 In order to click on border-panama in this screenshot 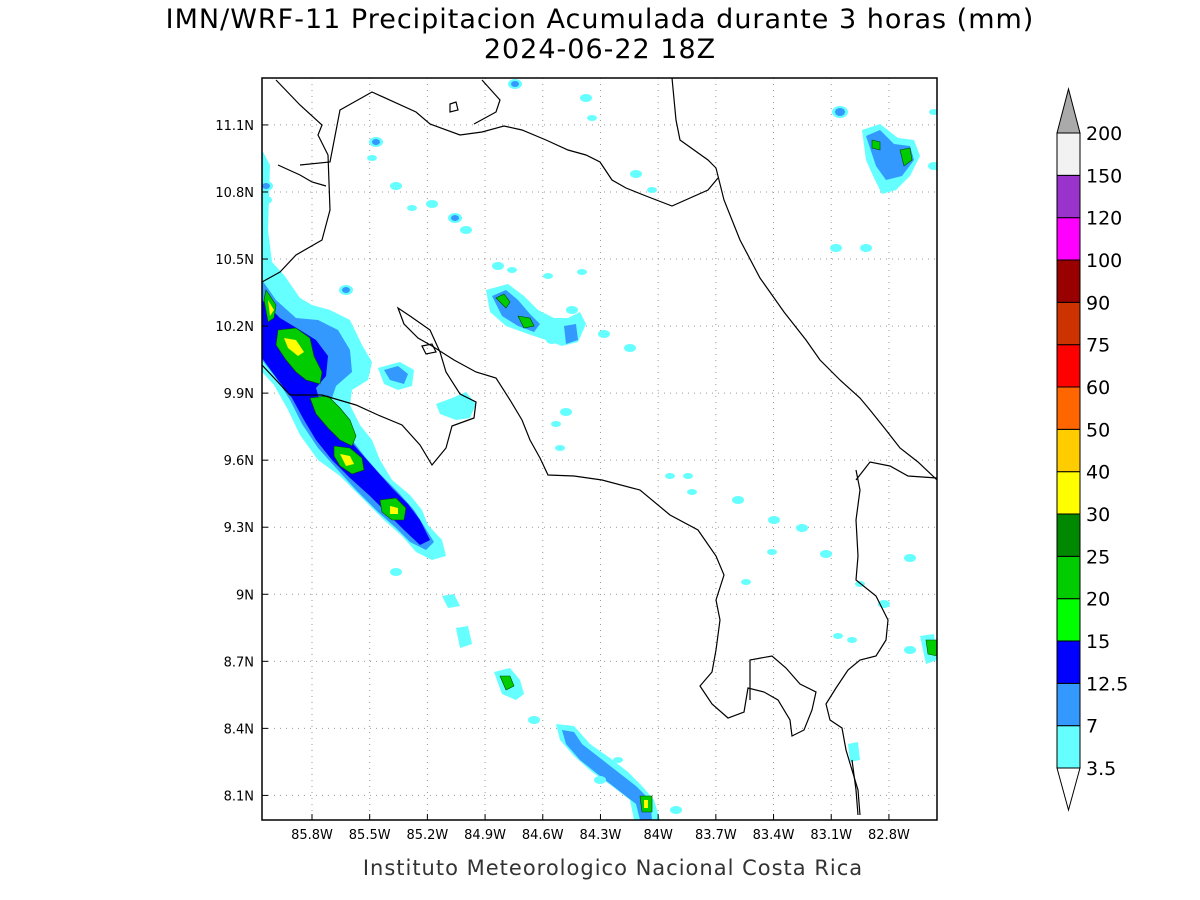, I will do `click(857, 642)`.